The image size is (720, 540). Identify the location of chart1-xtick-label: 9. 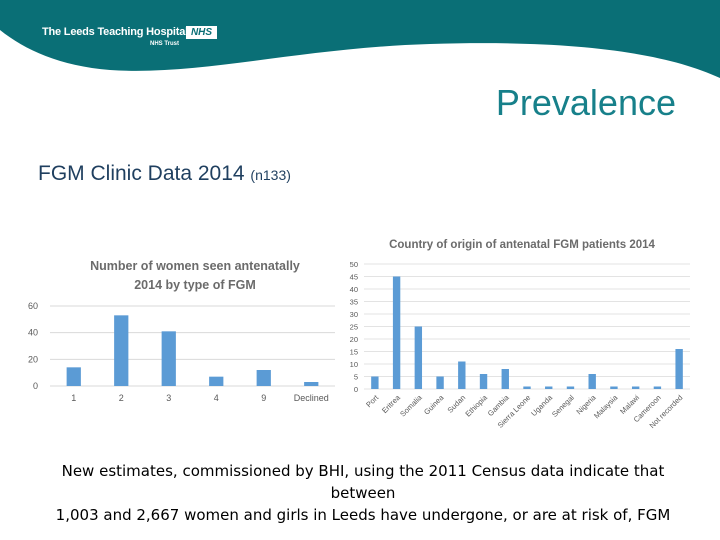
(263, 398).